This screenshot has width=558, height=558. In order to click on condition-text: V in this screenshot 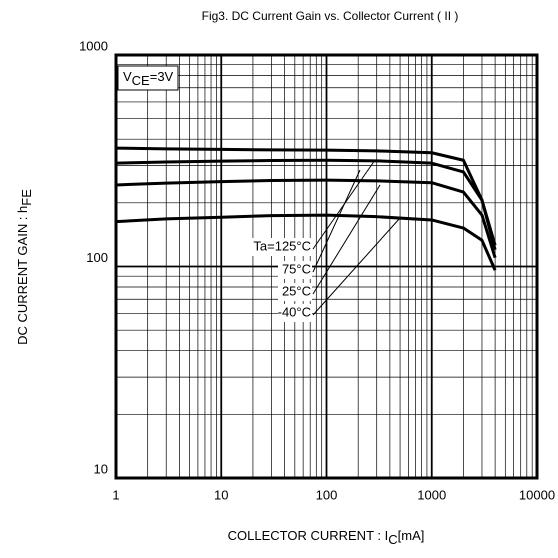, I will do `click(127, 76)`.